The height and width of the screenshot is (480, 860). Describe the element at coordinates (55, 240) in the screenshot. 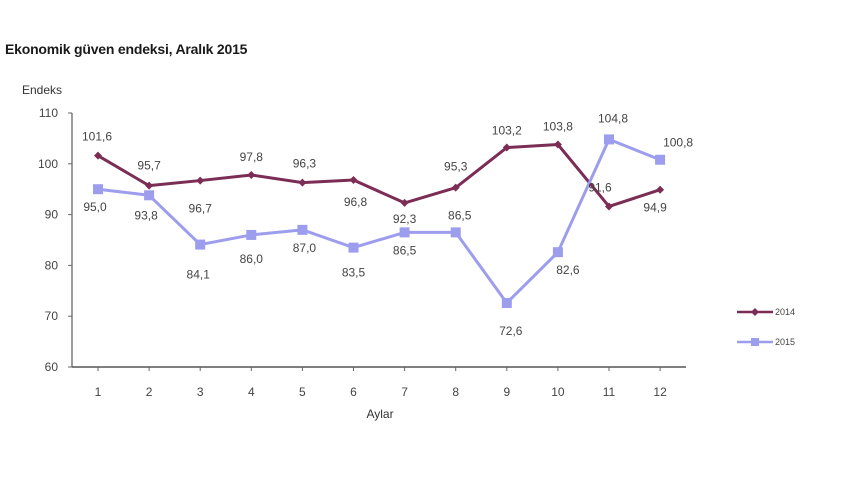

I see `y-axis: 60 70 80 90 100 110` at that location.